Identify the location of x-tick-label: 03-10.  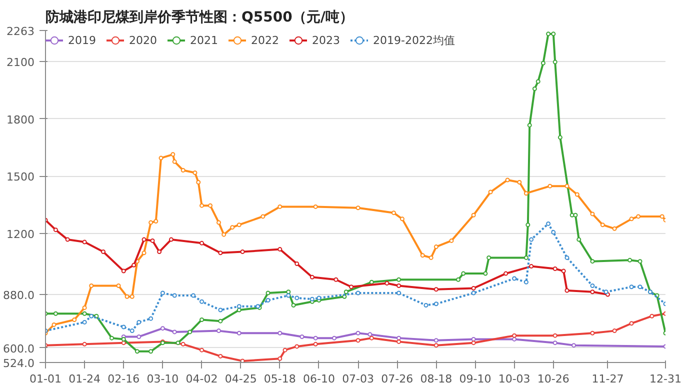
(162, 379).